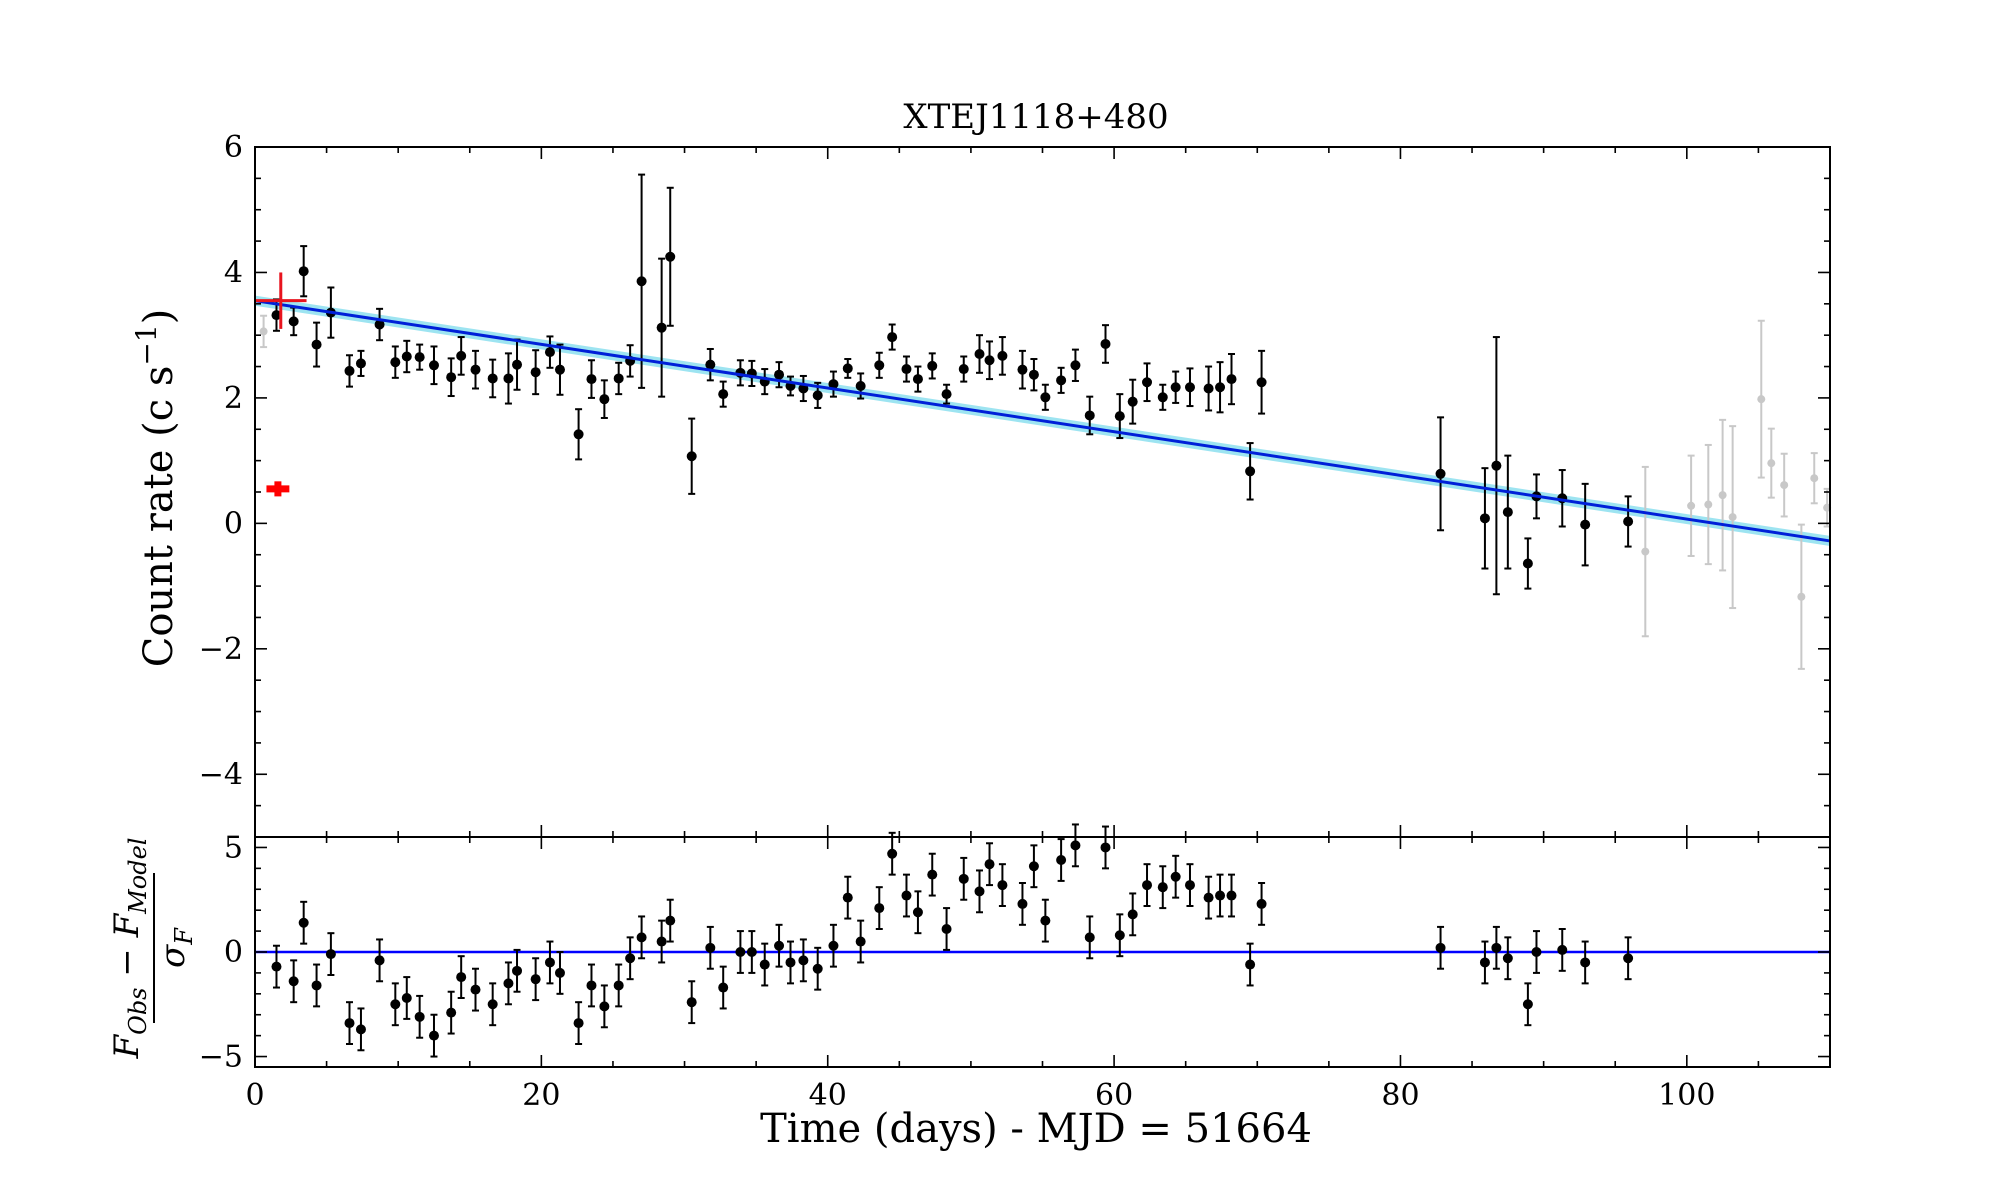 This screenshot has width=2000, height=1200. Describe the element at coordinates (221, 1057) in the screenshot. I see `bottom-y-tick-label: −5` at that location.